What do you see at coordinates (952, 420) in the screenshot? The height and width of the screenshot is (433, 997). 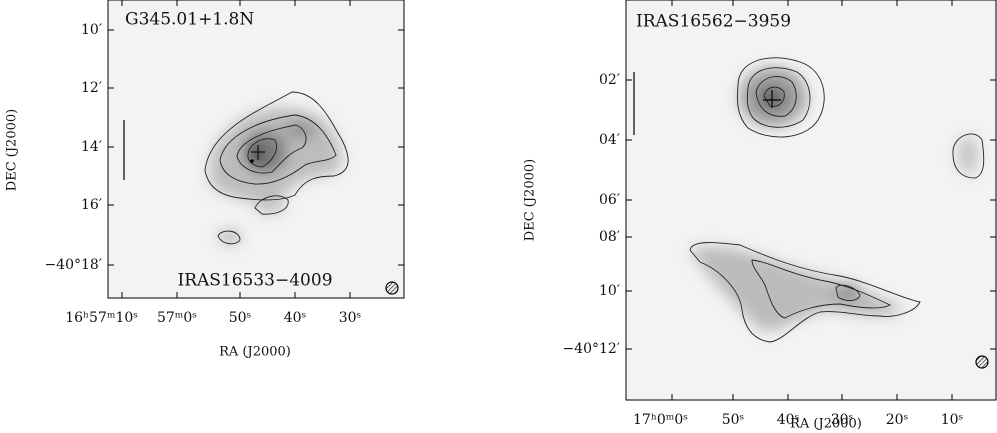 I see `x-tick-label: 10ˢ` at bounding box center [952, 420].